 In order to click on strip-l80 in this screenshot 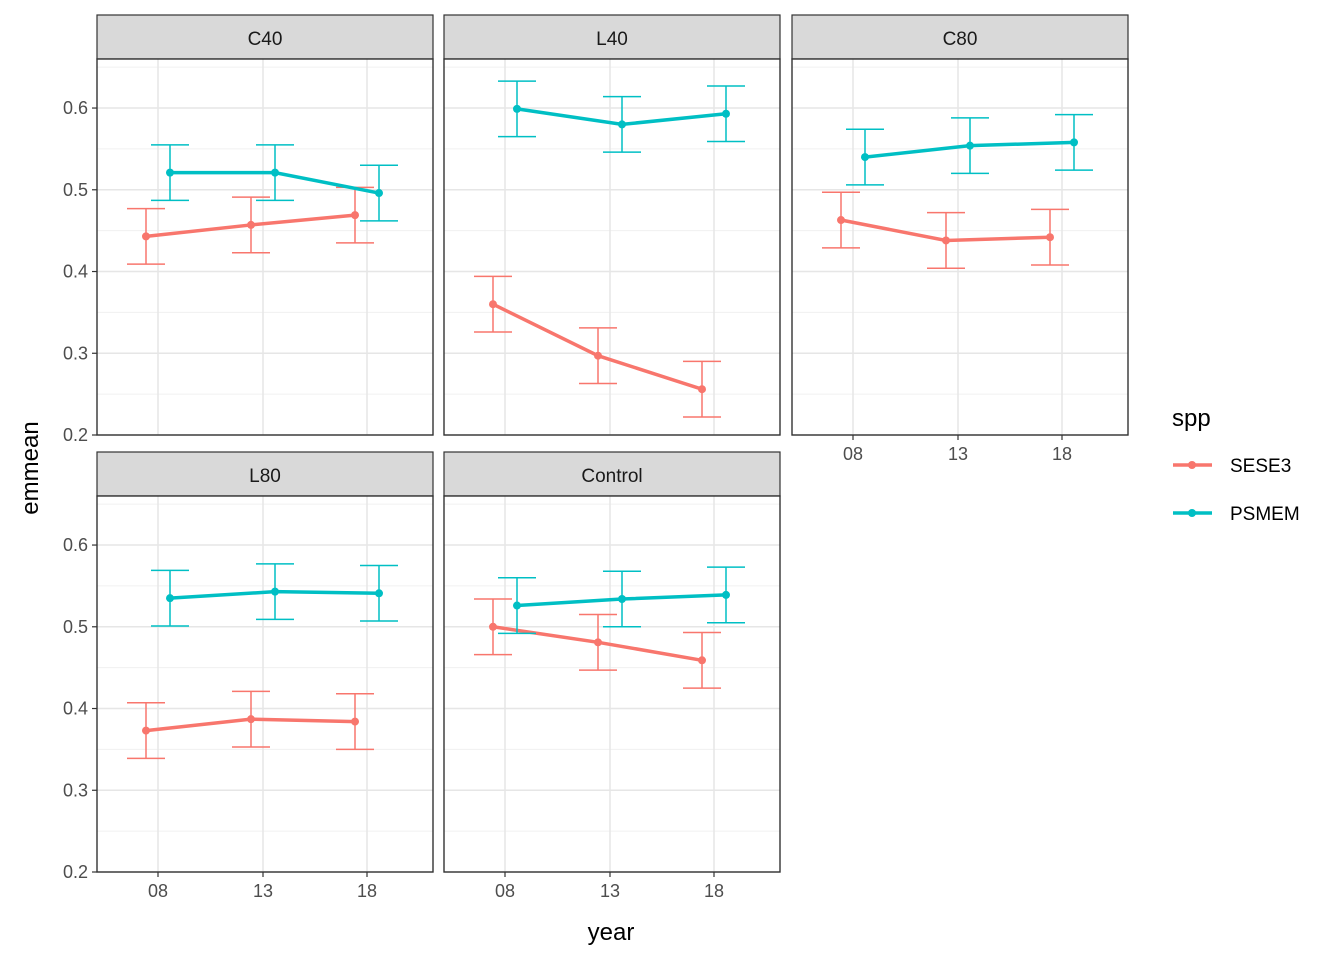, I will do `click(265, 474)`.